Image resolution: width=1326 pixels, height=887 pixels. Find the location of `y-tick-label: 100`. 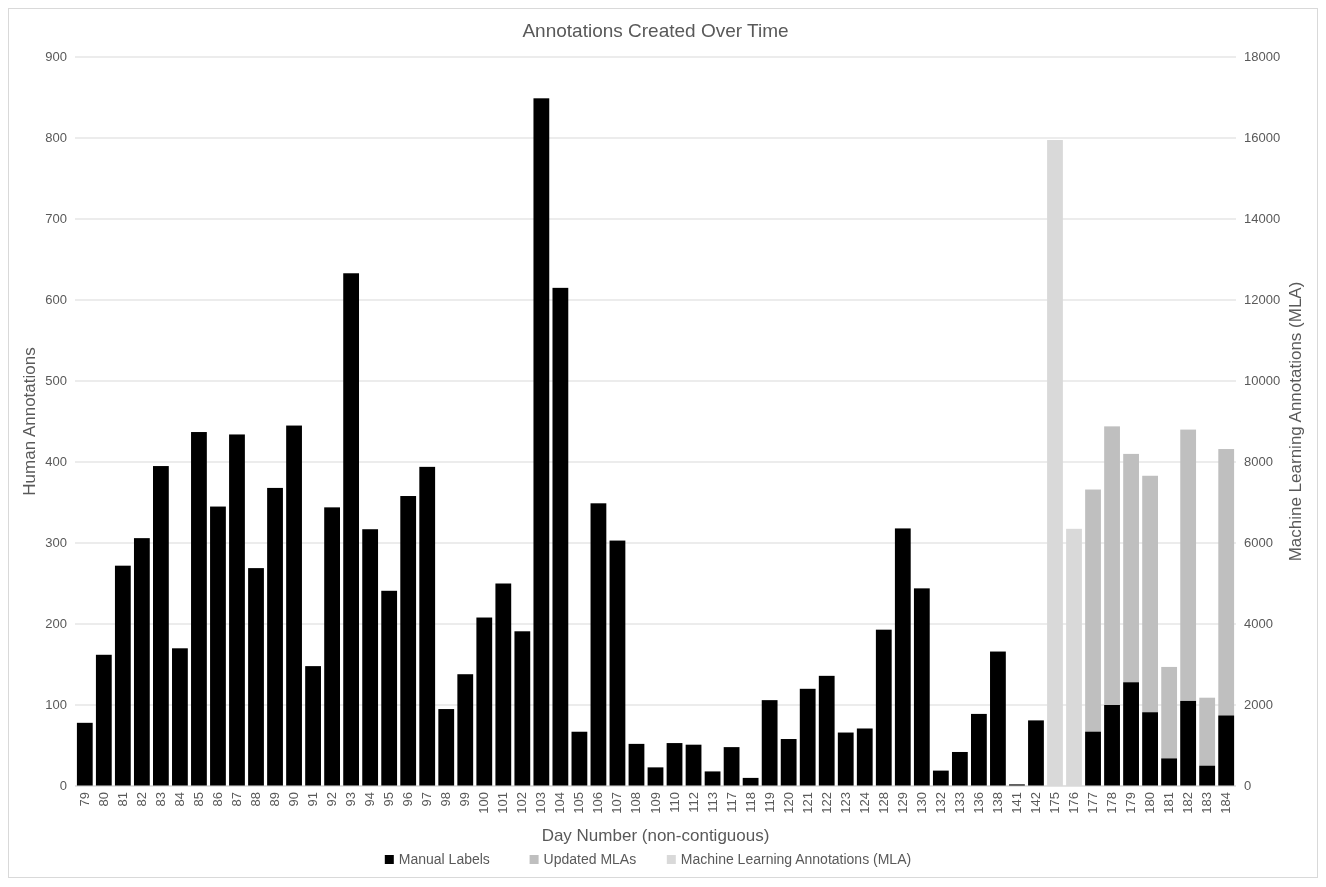

y-tick-label: 100 is located at coordinates (56, 704).